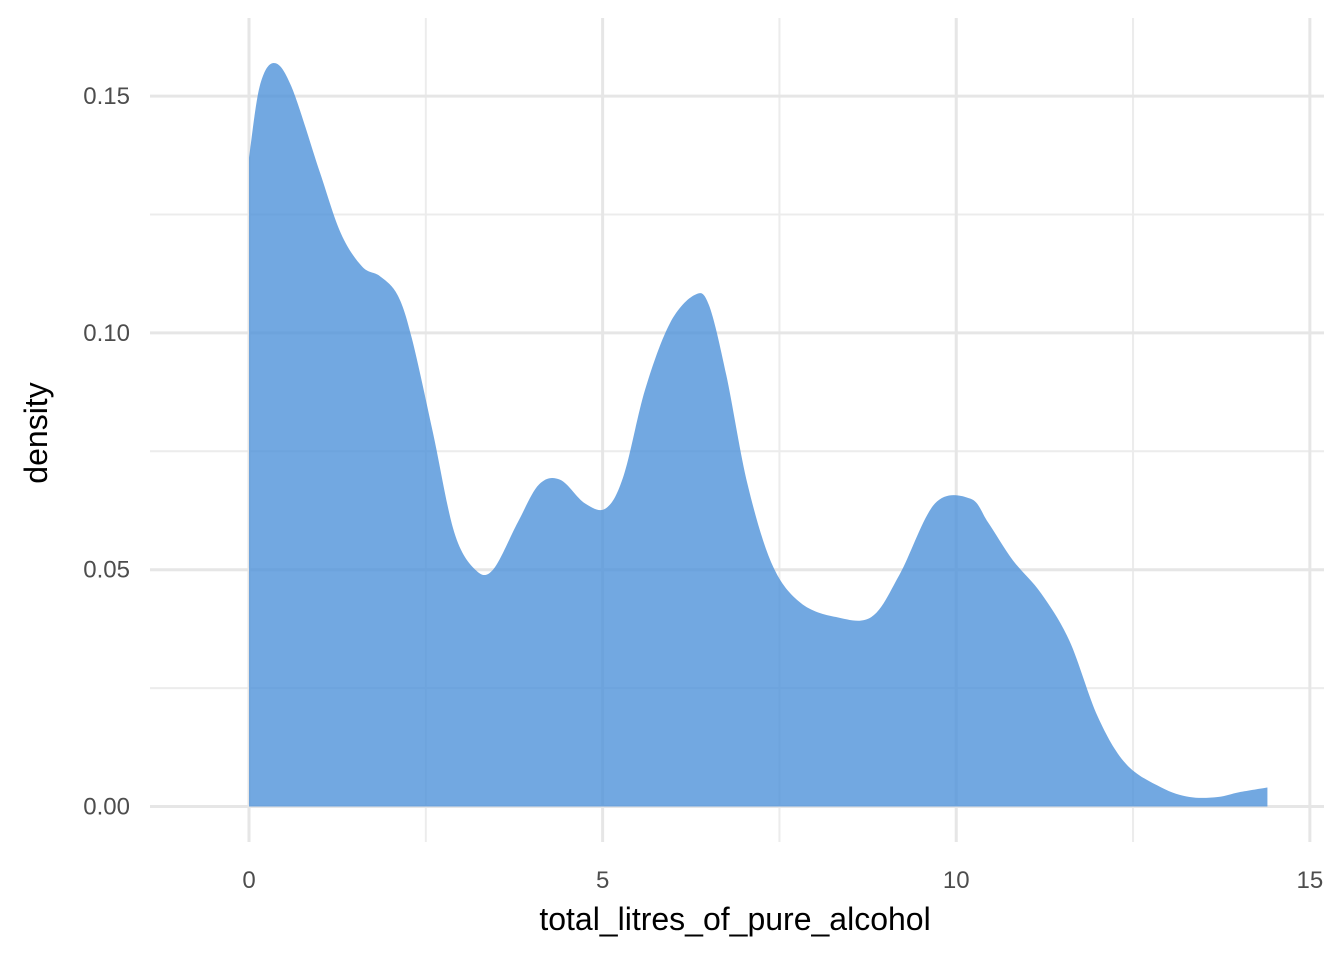 Image resolution: width=1344 pixels, height=960 pixels. Describe the element at coordinates (106, 96) in the screenshot. I see `y-tick-label: 0.15` at that location.